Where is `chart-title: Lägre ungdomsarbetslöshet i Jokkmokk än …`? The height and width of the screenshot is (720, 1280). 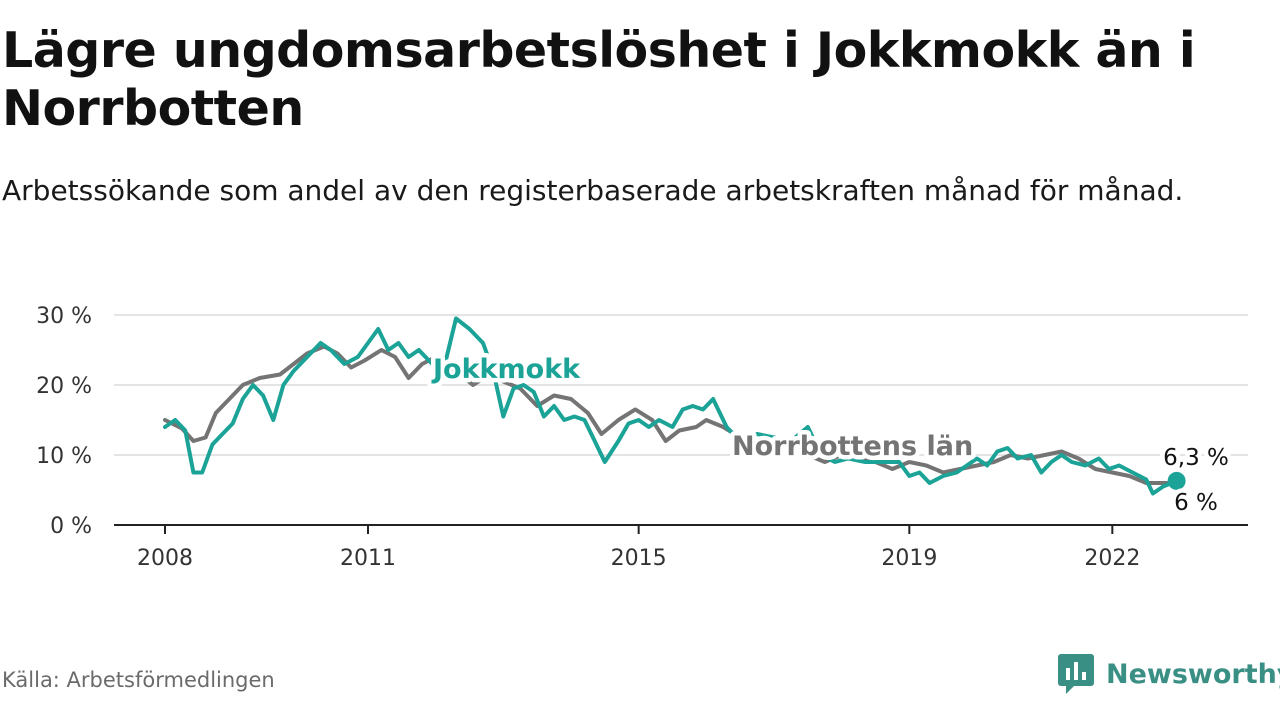 chart-title: Lägre ungdomsarbetslöshet i Jokkmokk än … is located at coordinates (599, 79).